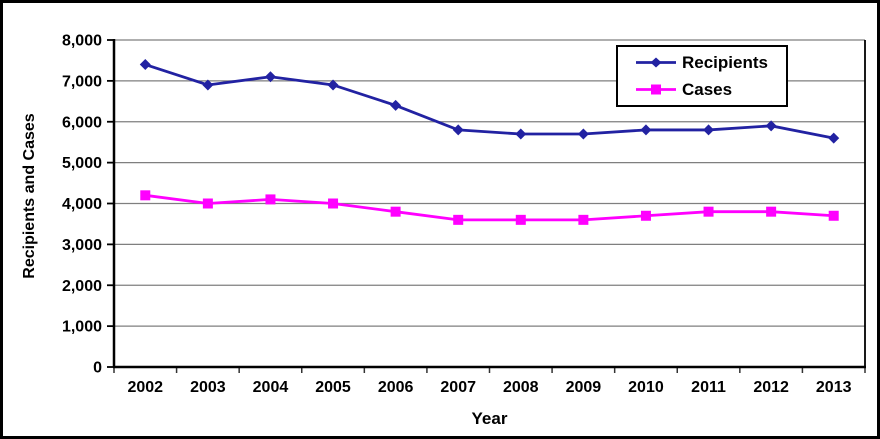  What do you see at coordinates (584, 387) in the screenshot?
I see `x-tick-label: 2009` at bounding box center [584, 387].